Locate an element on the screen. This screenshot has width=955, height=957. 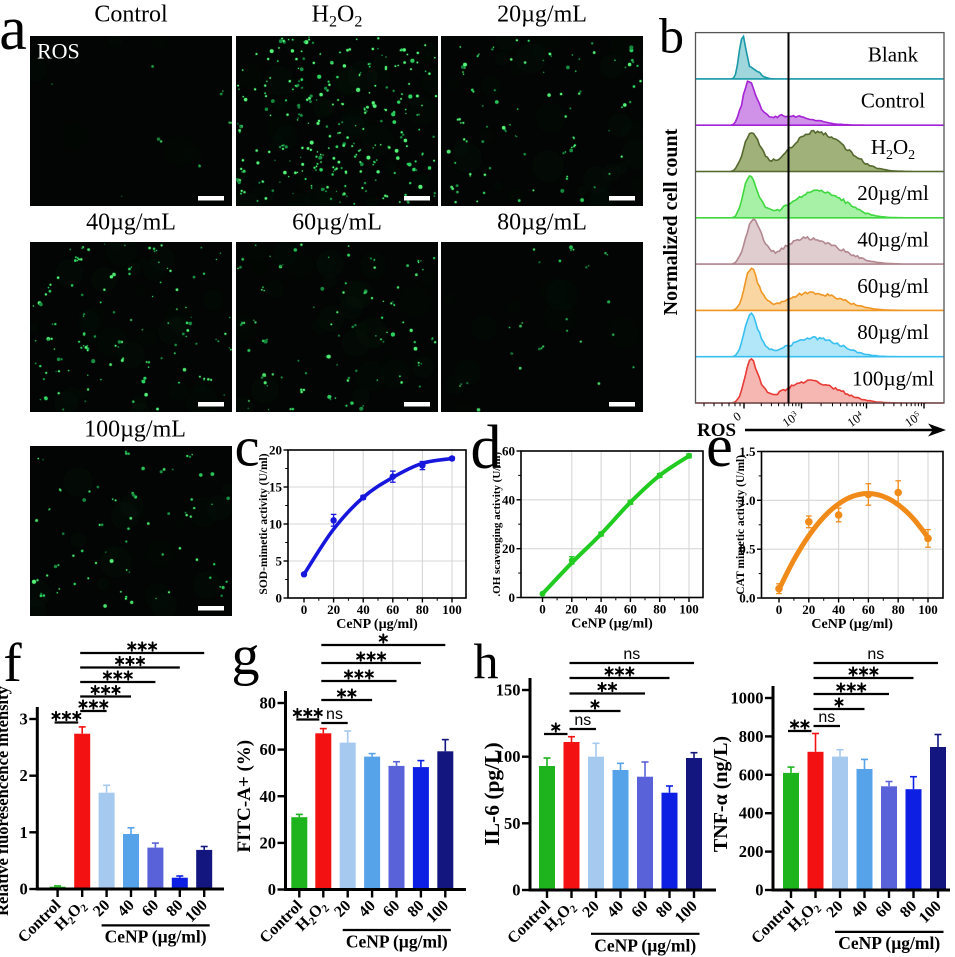
svg-text: 60µg/ml is located at coordinates (893, 286).